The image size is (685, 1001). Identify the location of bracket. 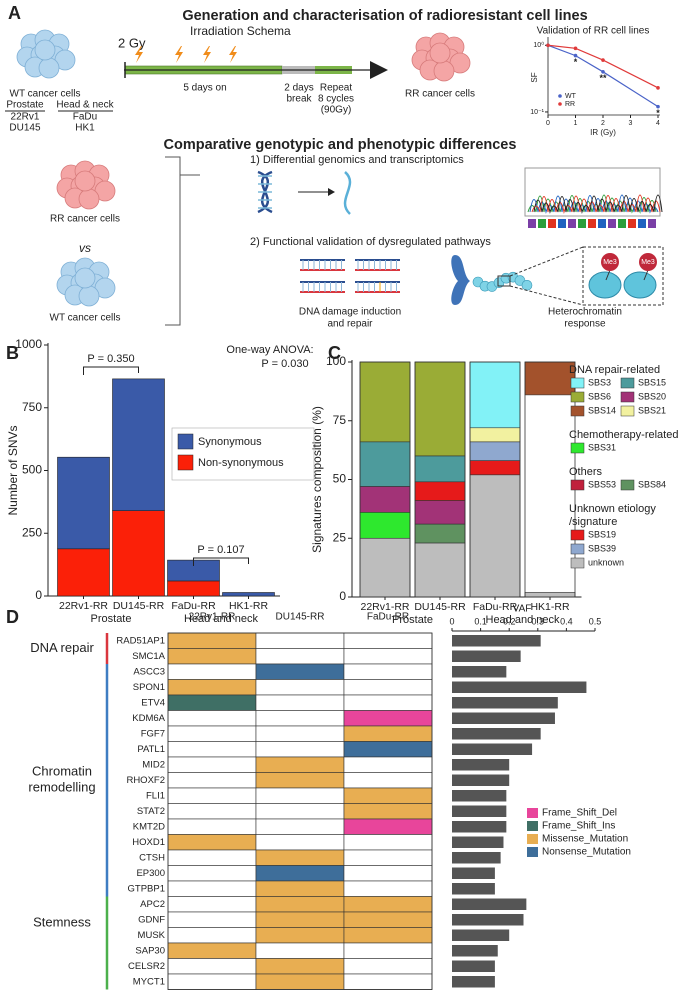
(111, 370).